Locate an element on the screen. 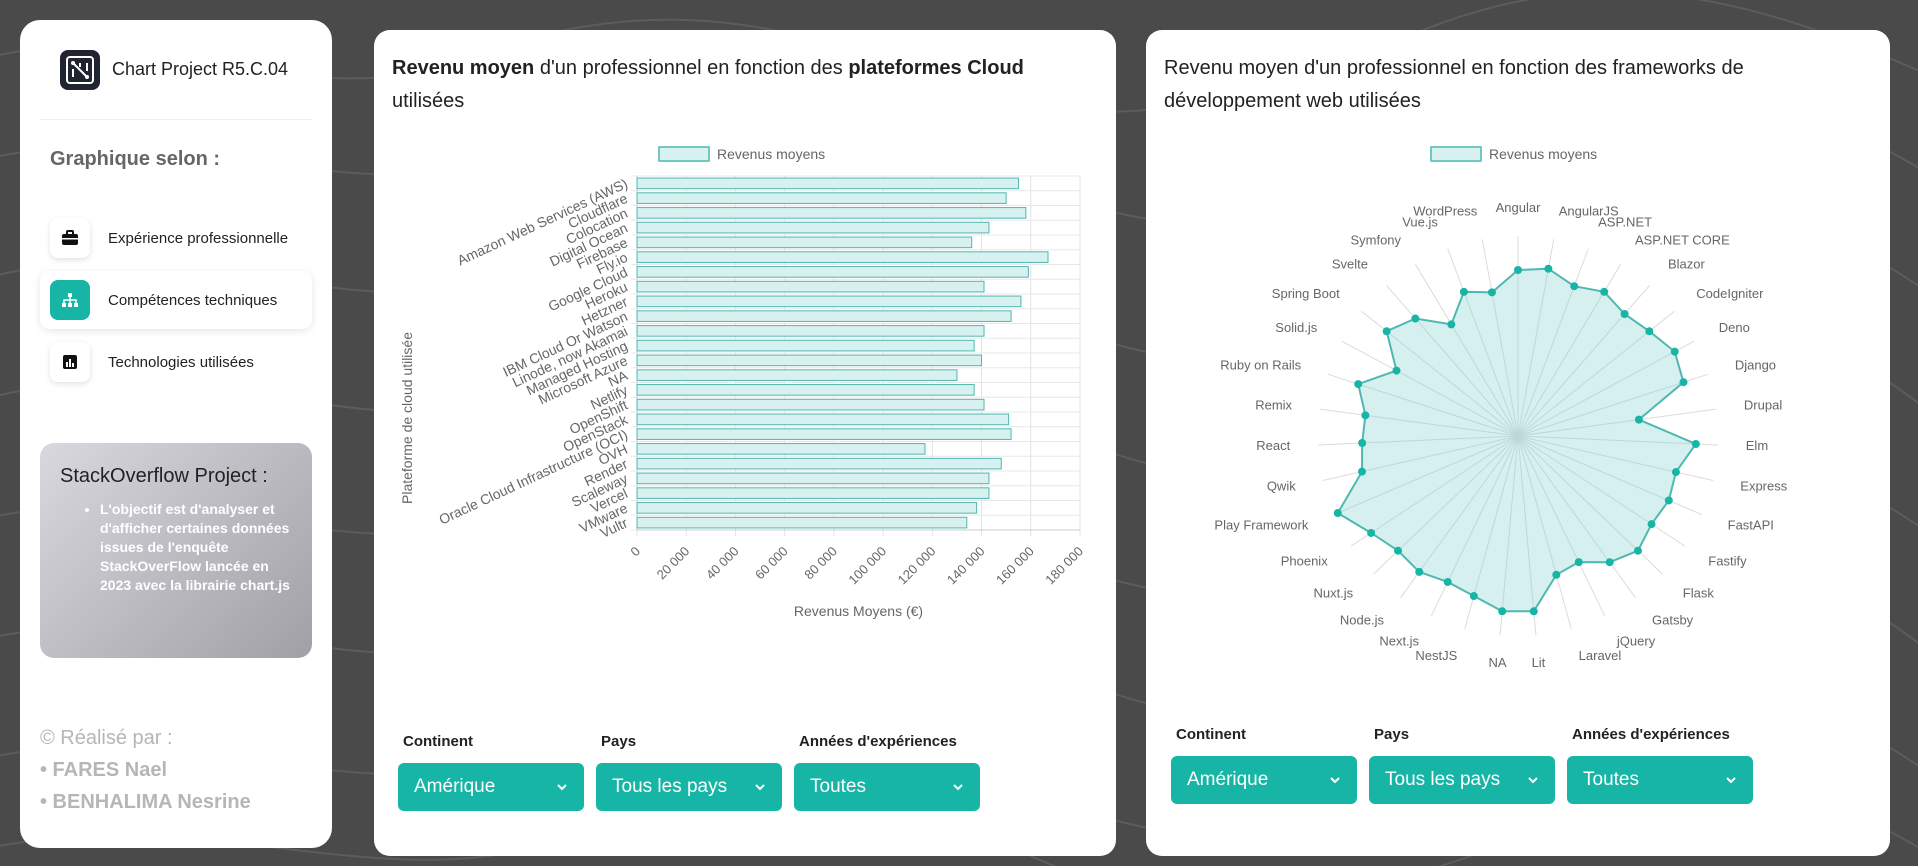 The height and width of the screenshot is (866, 1918). radar-category-label: NA is located at coordinates (1498, 662).